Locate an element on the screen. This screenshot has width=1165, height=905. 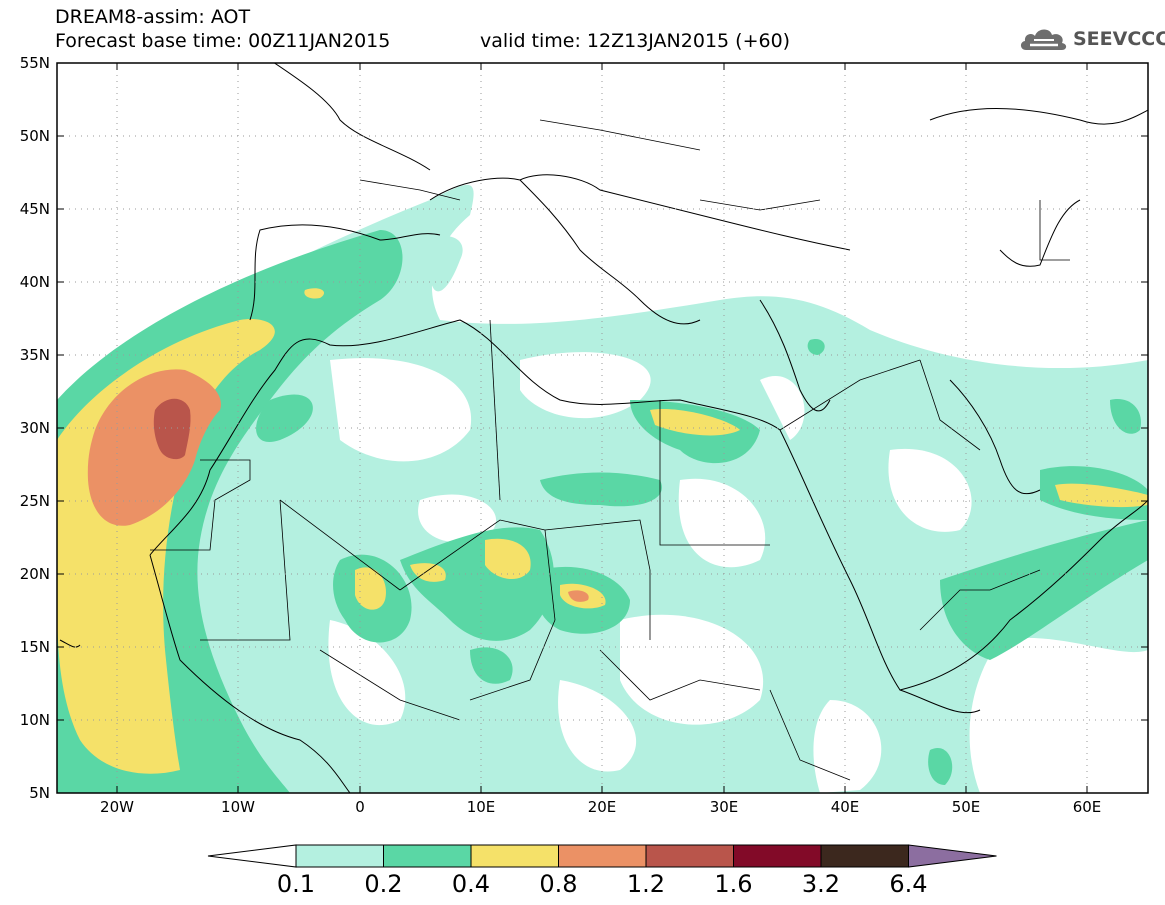
lat-label: 5N is located at coordinates (39, 793).